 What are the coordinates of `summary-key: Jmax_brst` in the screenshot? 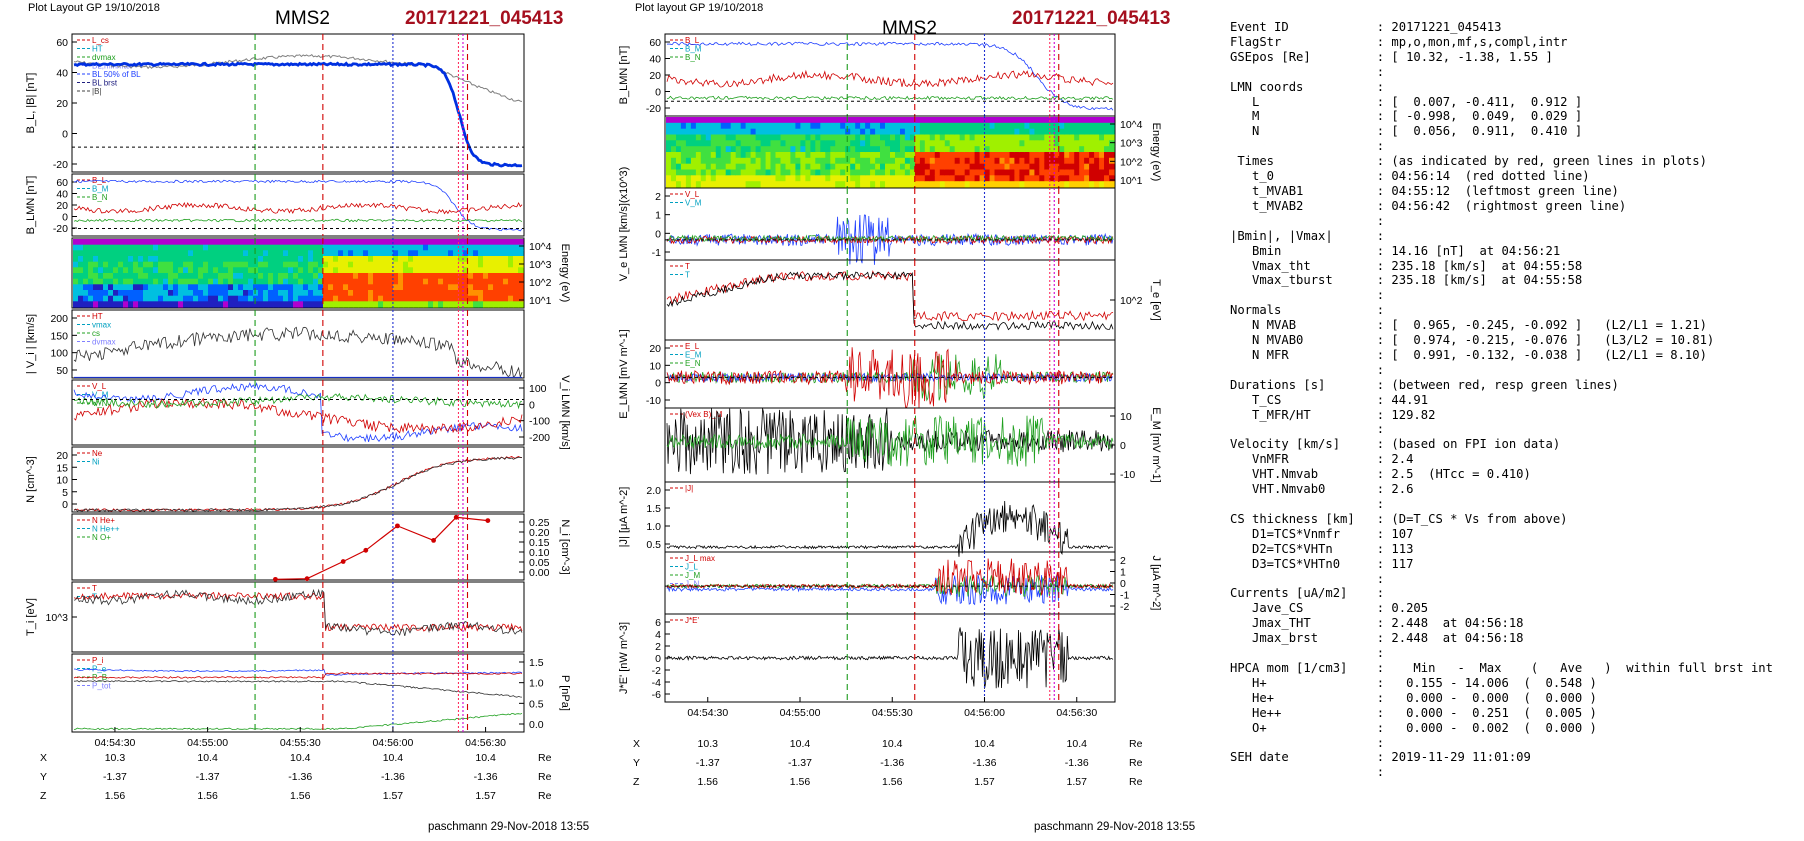 It's located at (1303, 638).